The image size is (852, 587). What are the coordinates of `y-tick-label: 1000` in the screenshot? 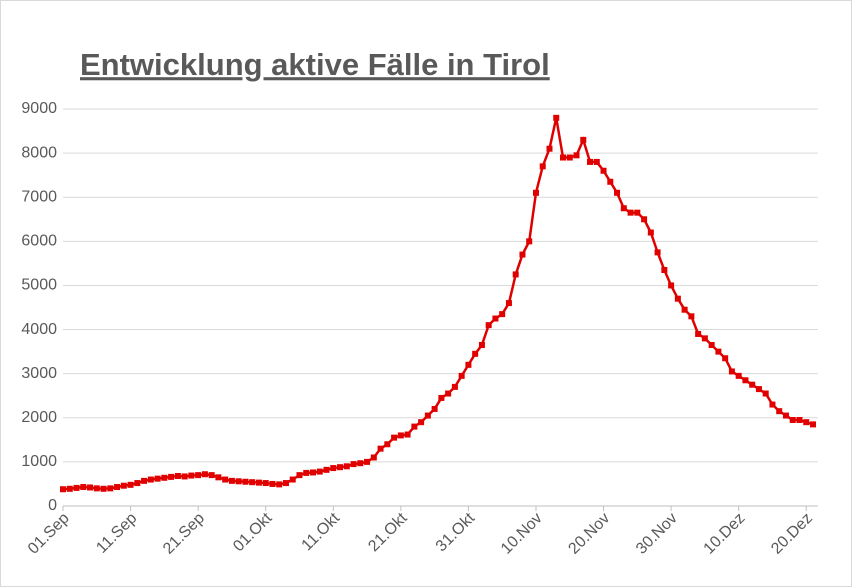 It's located at (39, 461).